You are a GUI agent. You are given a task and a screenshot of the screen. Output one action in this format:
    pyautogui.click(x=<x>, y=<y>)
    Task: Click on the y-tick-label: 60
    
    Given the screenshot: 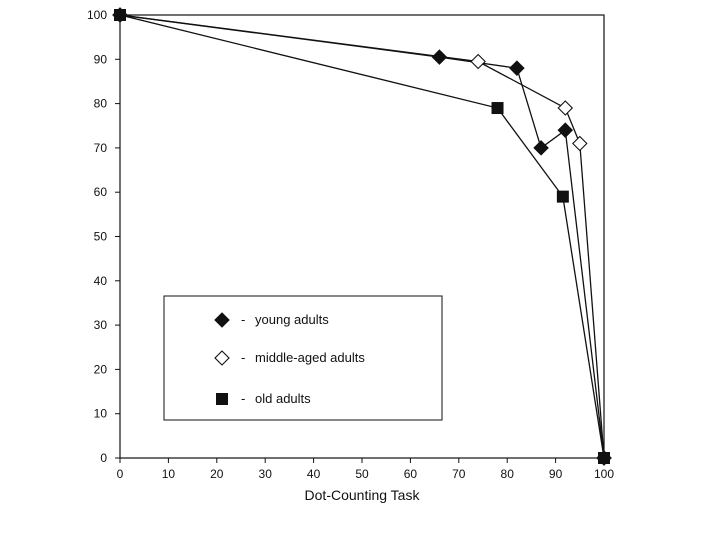 What is the action you would take?
    pyautogui.click(x=101, y=192)
    